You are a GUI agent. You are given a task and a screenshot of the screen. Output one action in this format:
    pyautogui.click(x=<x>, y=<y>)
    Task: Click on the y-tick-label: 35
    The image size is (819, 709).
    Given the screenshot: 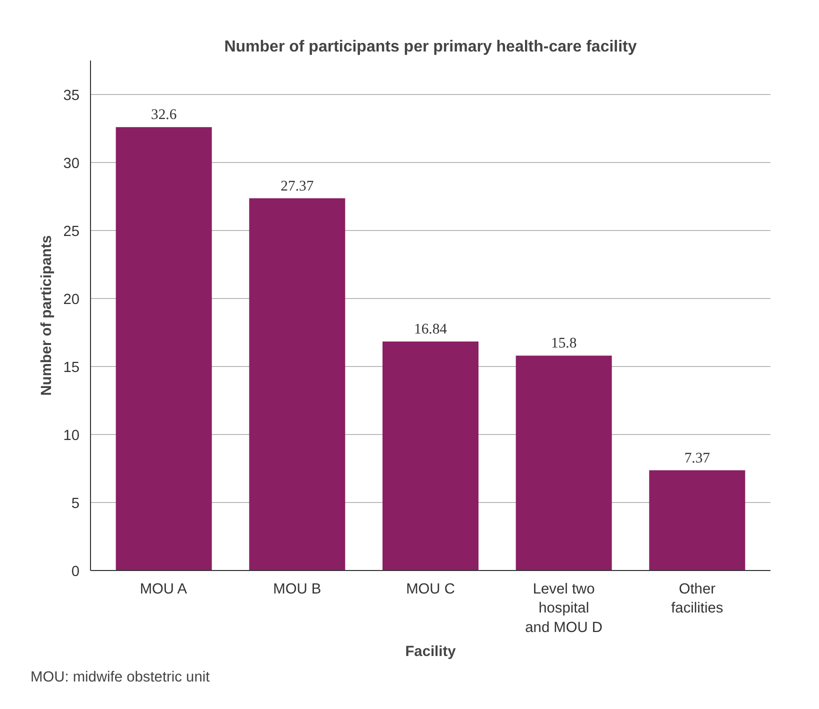 What is the action you would take?
    pyautogui.click(x=71, y=96)
    